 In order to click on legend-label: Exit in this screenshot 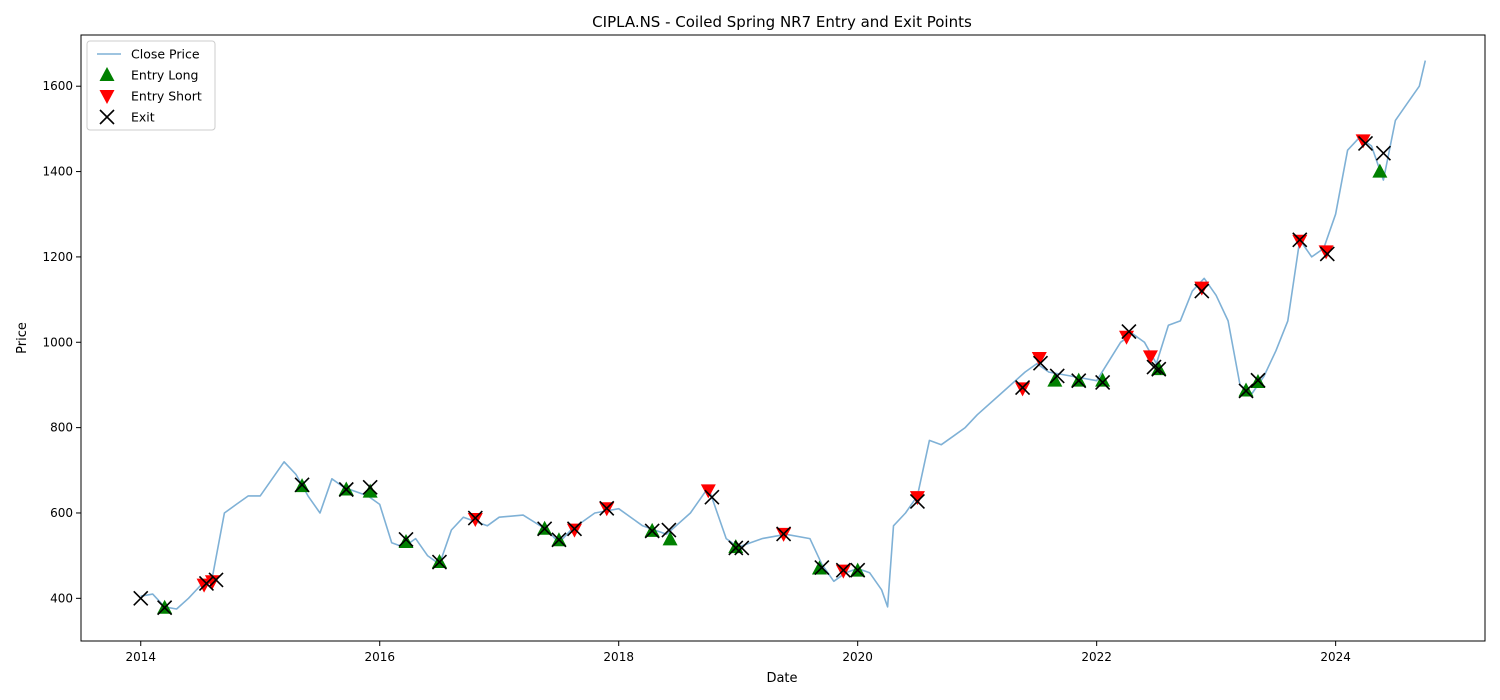, I will do `click(143, 117)`.